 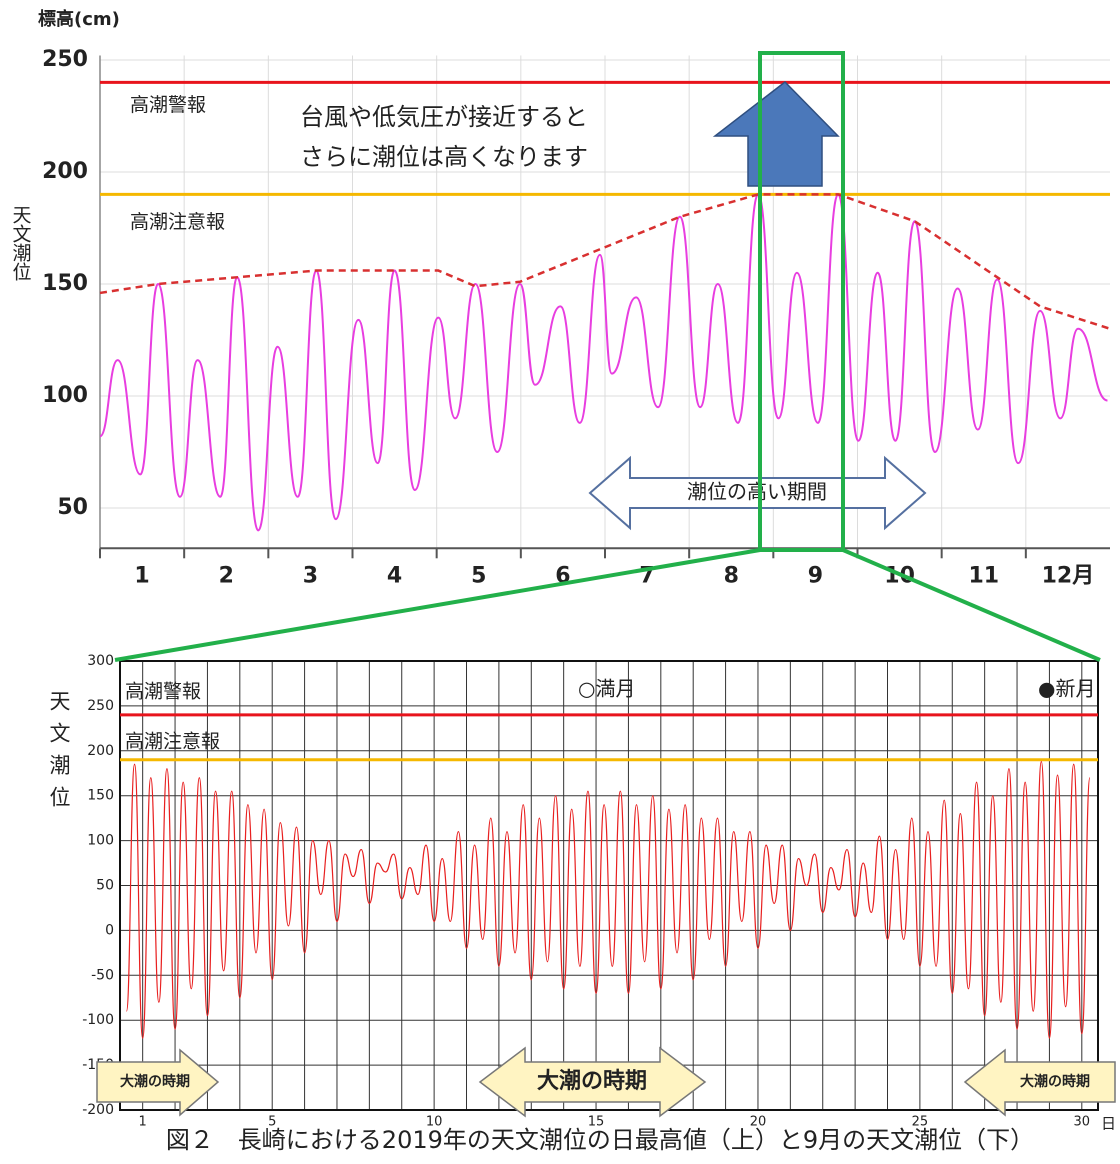 I want to click on x-tick-label: 3, so click(x=310, y=575).